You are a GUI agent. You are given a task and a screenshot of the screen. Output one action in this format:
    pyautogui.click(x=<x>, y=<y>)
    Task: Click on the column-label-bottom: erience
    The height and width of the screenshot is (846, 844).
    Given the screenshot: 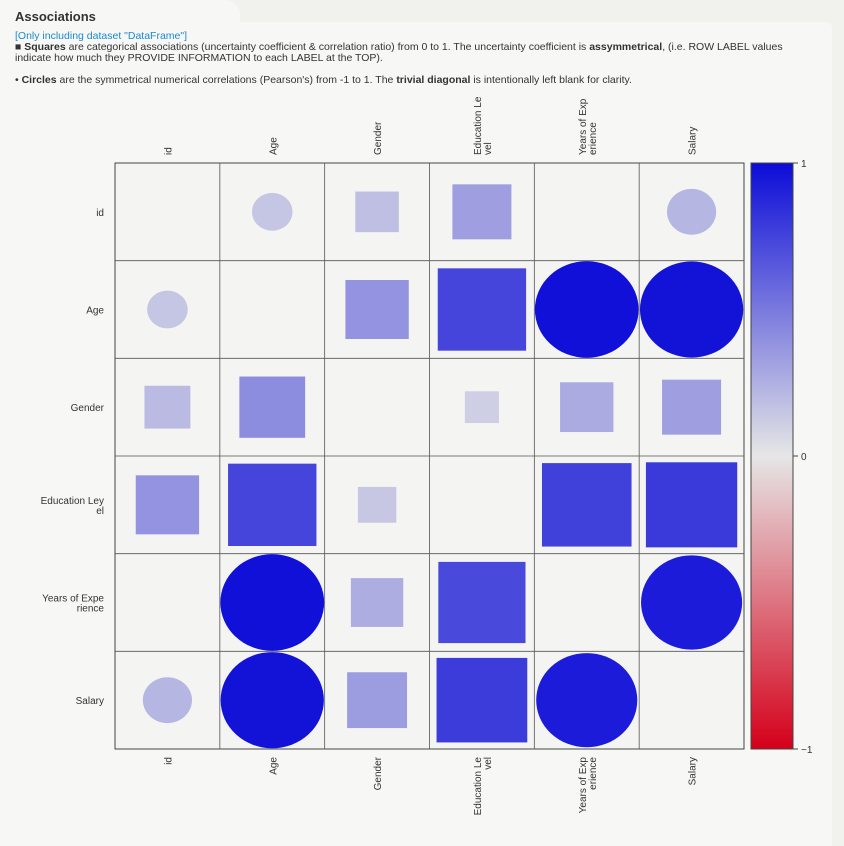 What is the action you would take?
    pyautogui.click(x=593, y=773)
    